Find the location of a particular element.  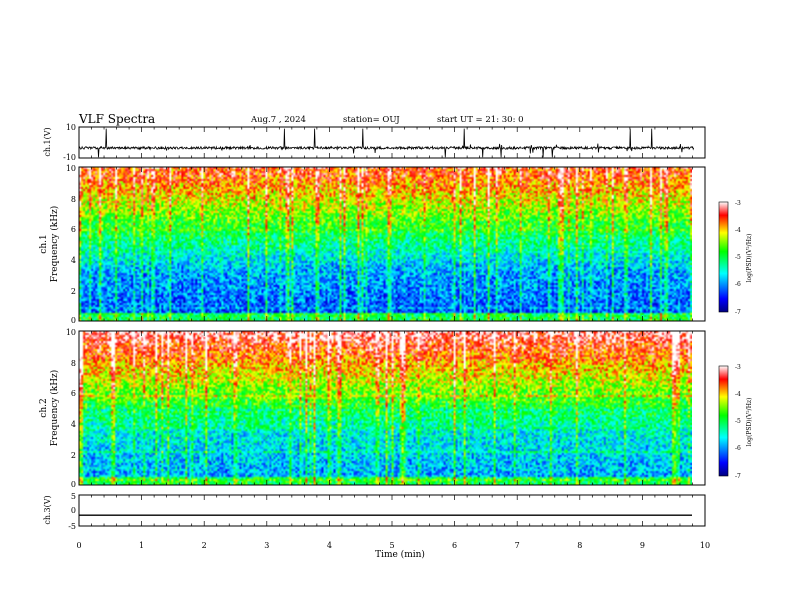

ch1-ytick-4: 4 is located at coordinates (73, 260).